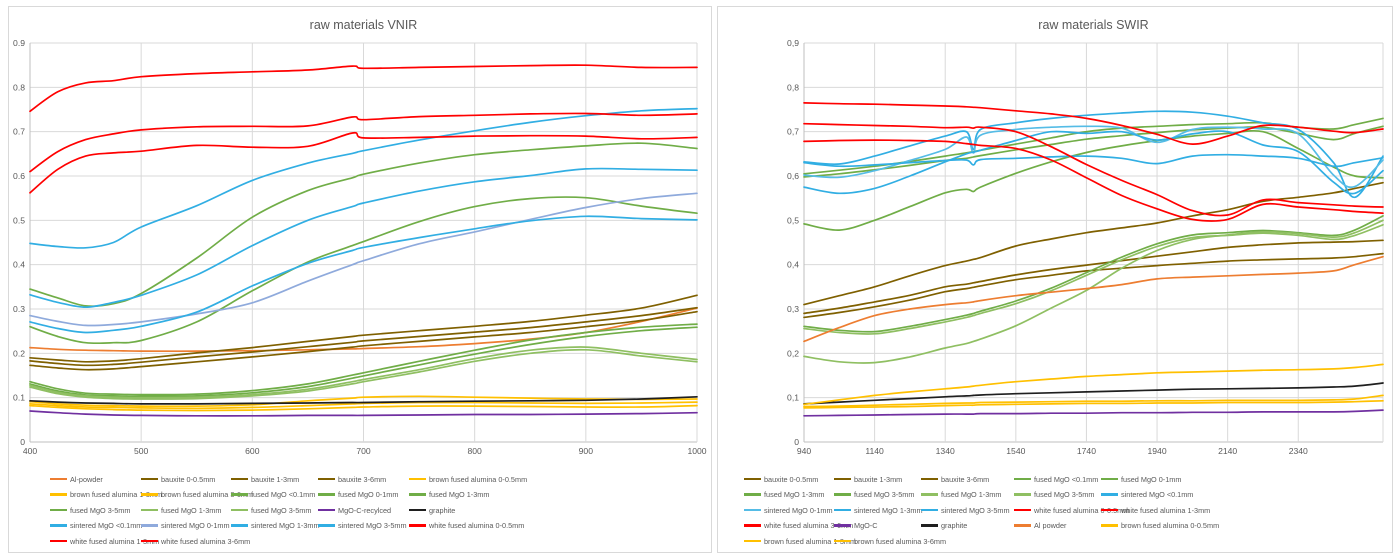 The width and height of the screenshot is (1400, 560). Describe the element at coordinates (809, 525) in the screenshot. I see `legend-label: white fused alumina 3-6mm` at that location.